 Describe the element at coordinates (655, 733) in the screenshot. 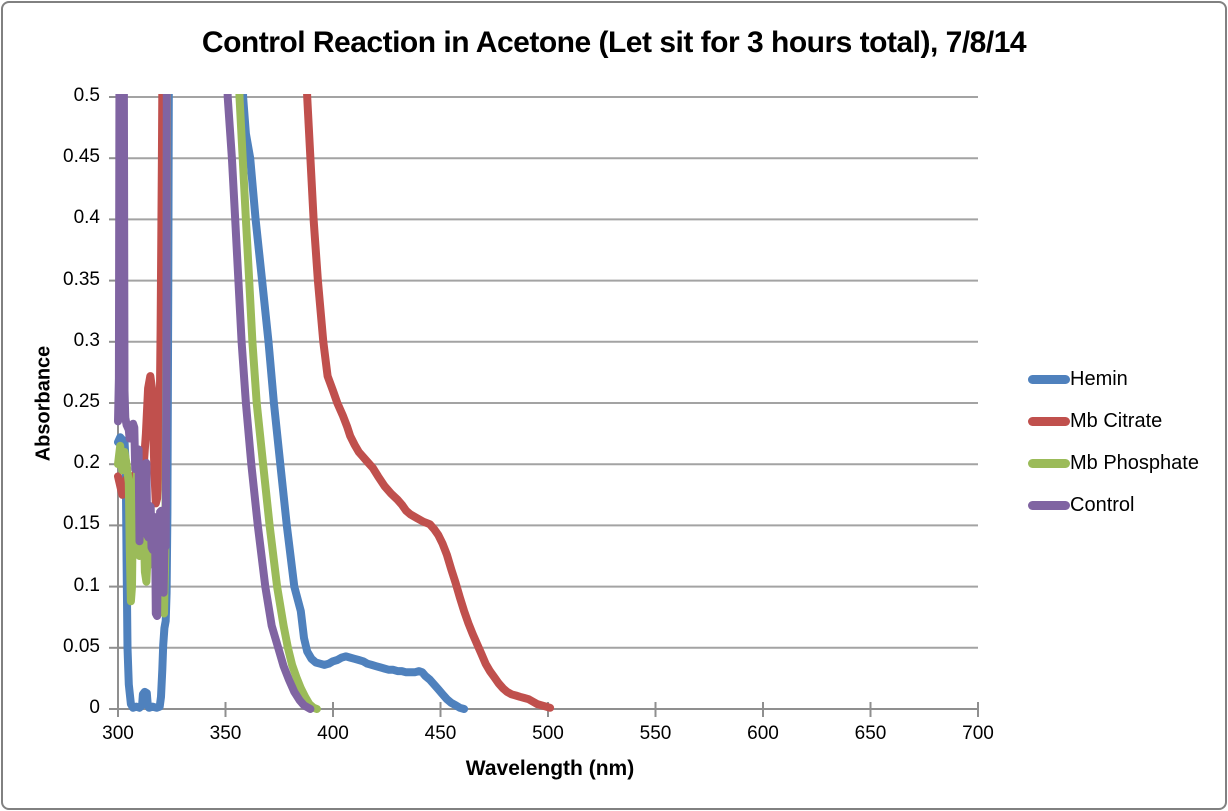

I see `x-tick-label: 550` at that location.